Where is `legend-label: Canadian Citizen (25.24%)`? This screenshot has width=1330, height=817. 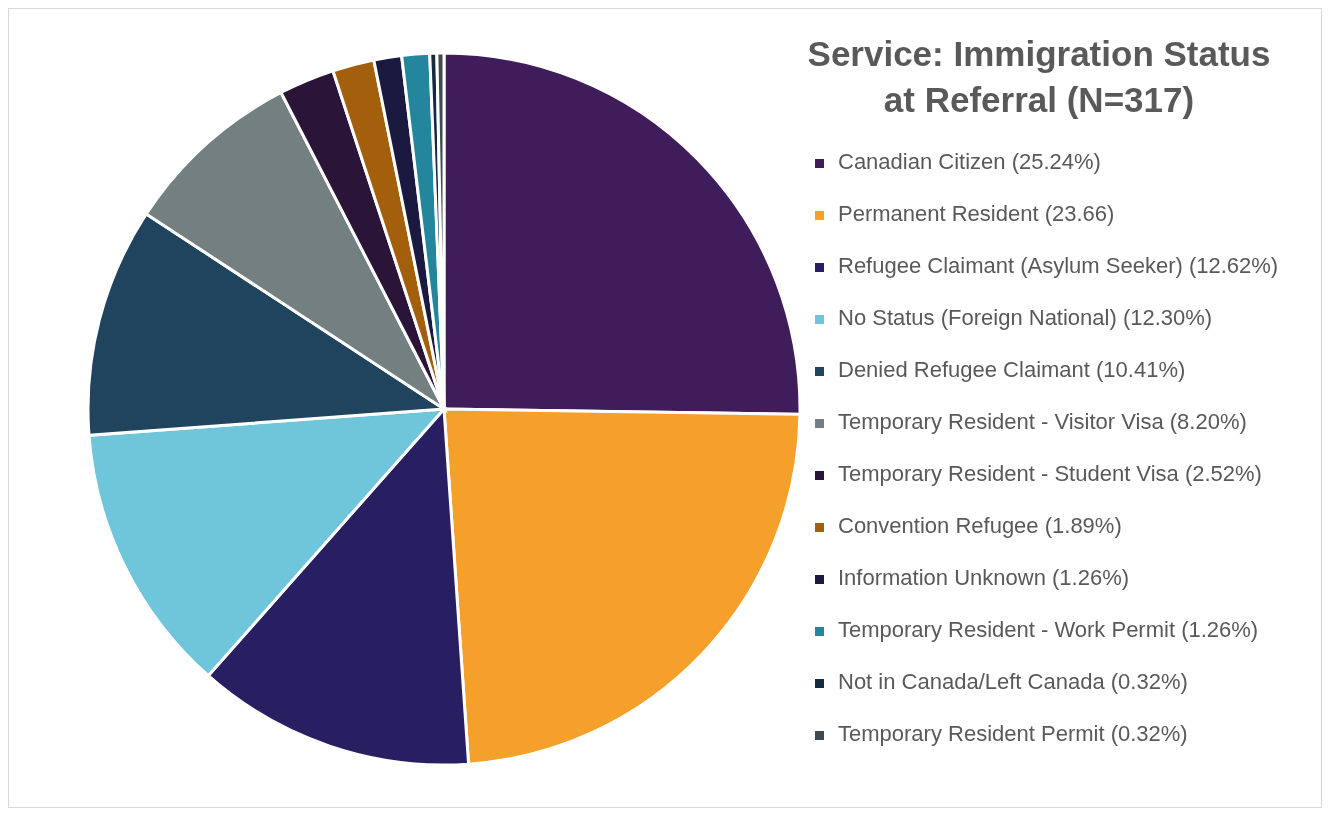
legend-label: Canadian Citizen (25.24%) is located at coordinates (970, 162).